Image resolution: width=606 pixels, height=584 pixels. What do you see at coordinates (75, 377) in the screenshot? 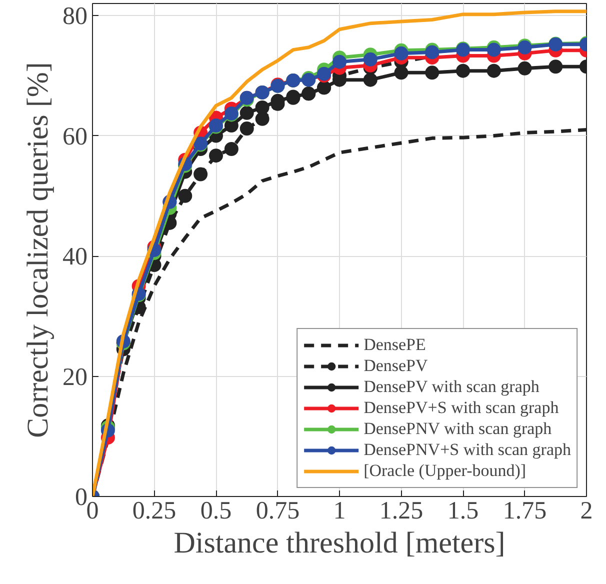
I see `y-tick-label: 20` at bounding box center [75, 377].